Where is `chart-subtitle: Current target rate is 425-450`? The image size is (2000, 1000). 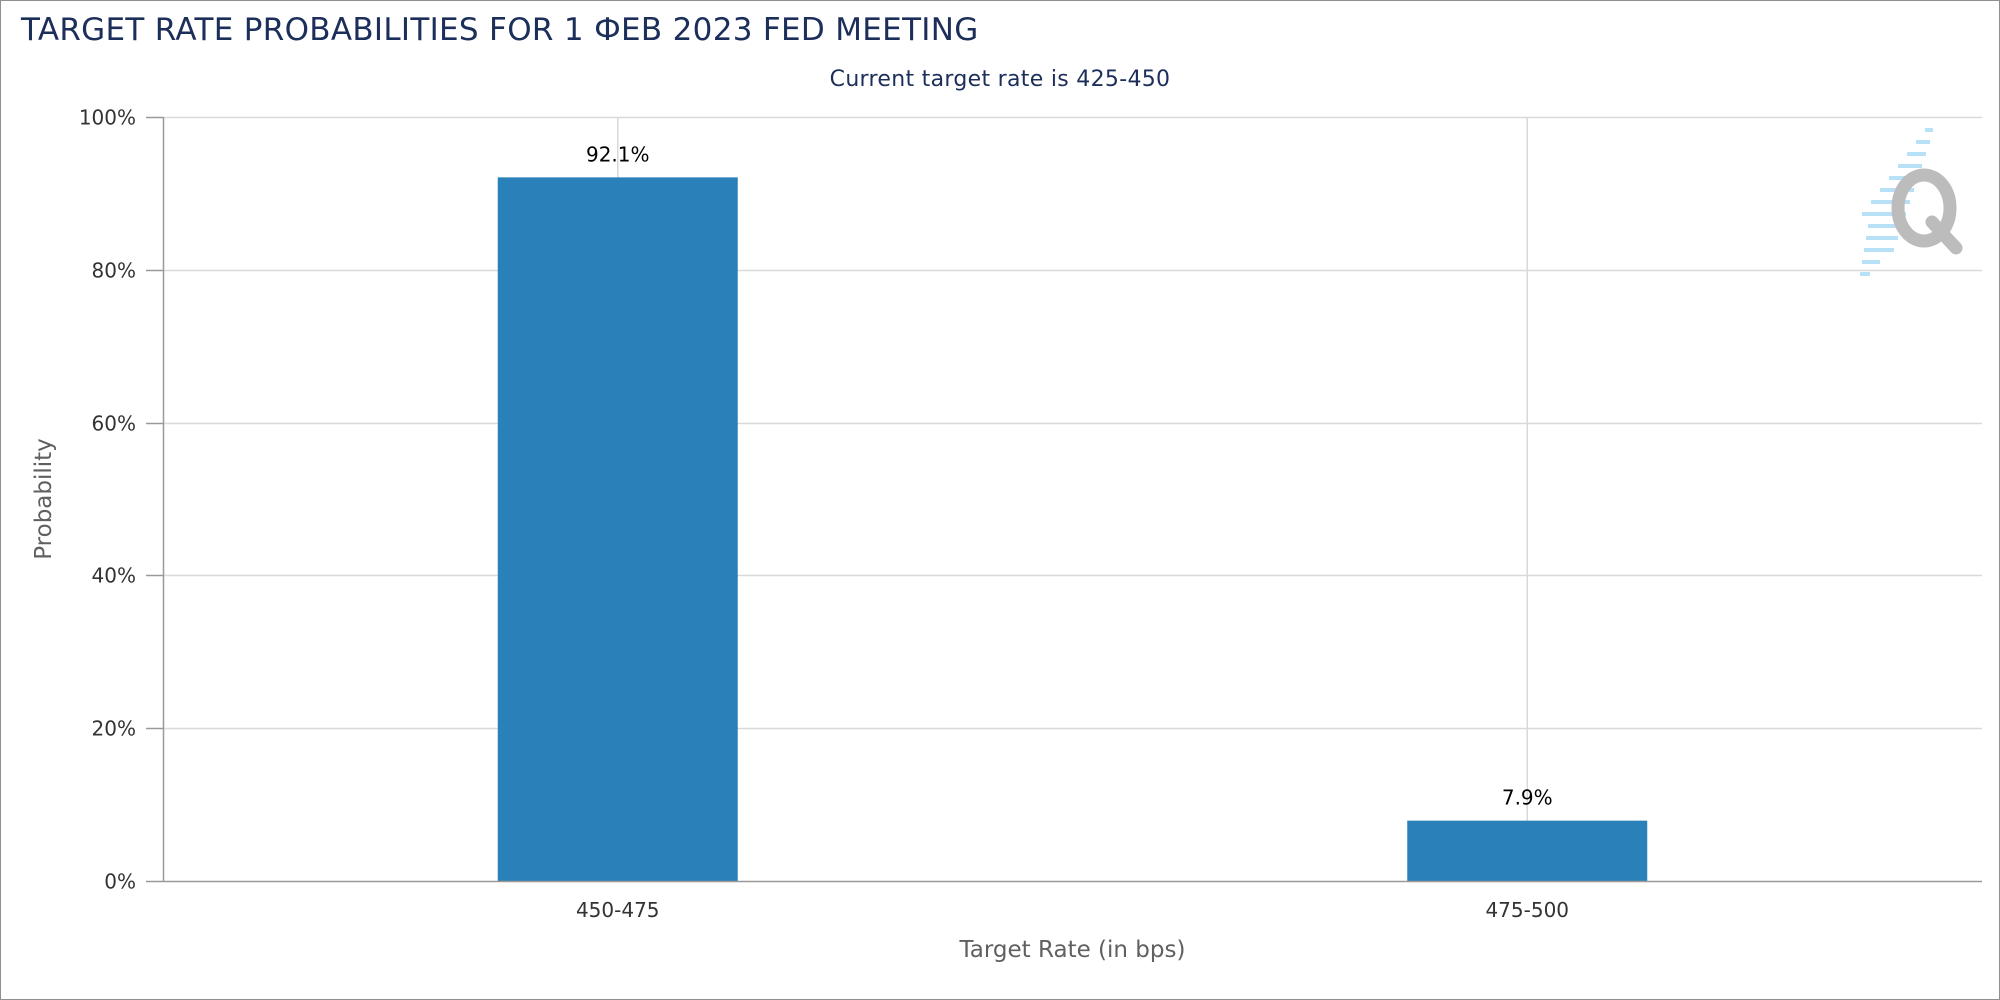
chart-subtitle: Current target rate is 425-450 is located at coordinates (1000, 79).